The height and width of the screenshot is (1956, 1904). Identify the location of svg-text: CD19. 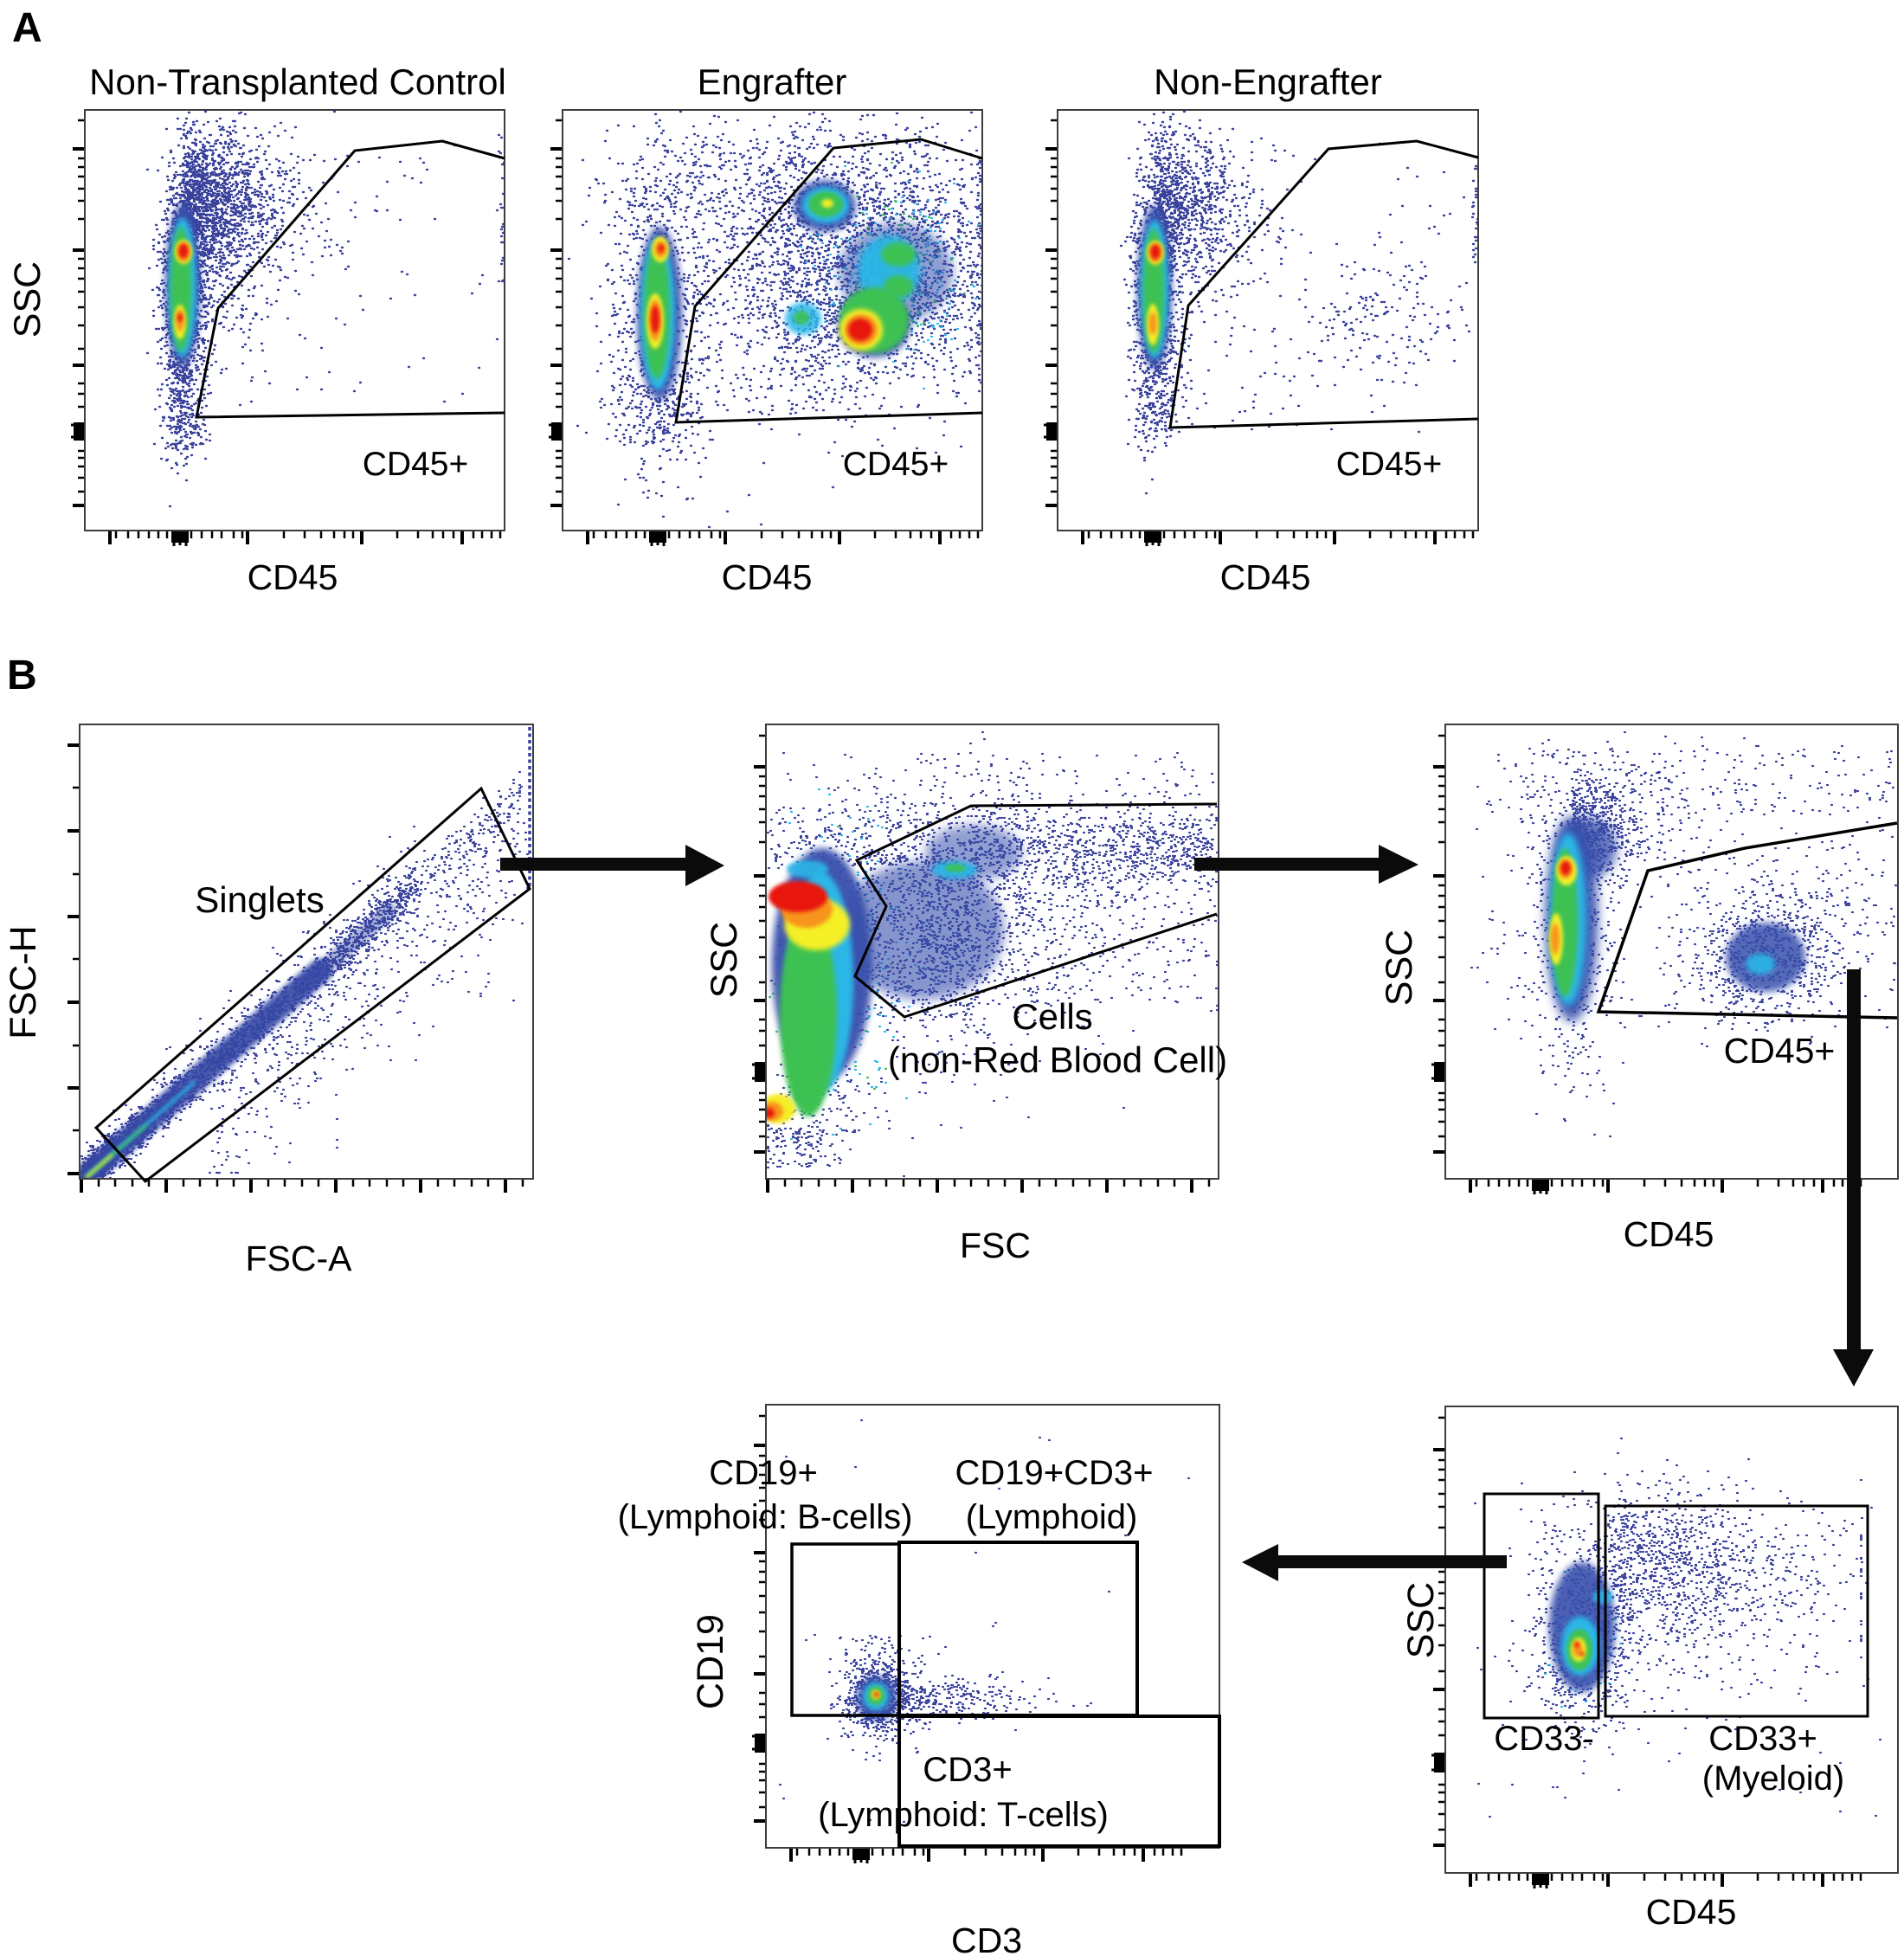
(710, 1661).